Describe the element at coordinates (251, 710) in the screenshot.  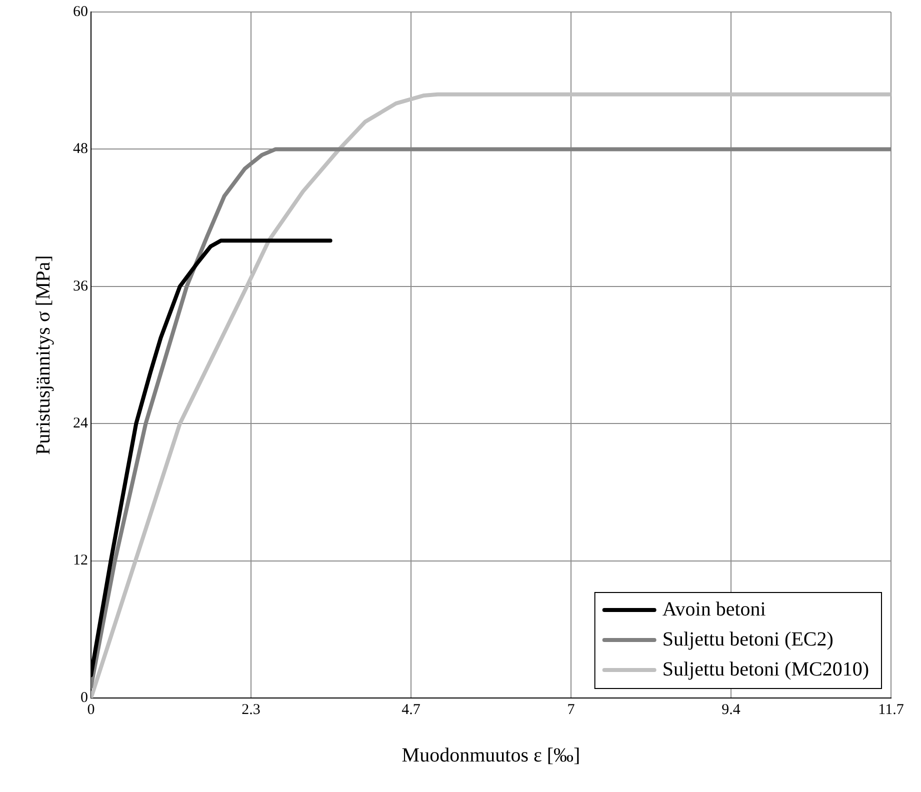
I see `x-tick-label: 2.3` at that location.